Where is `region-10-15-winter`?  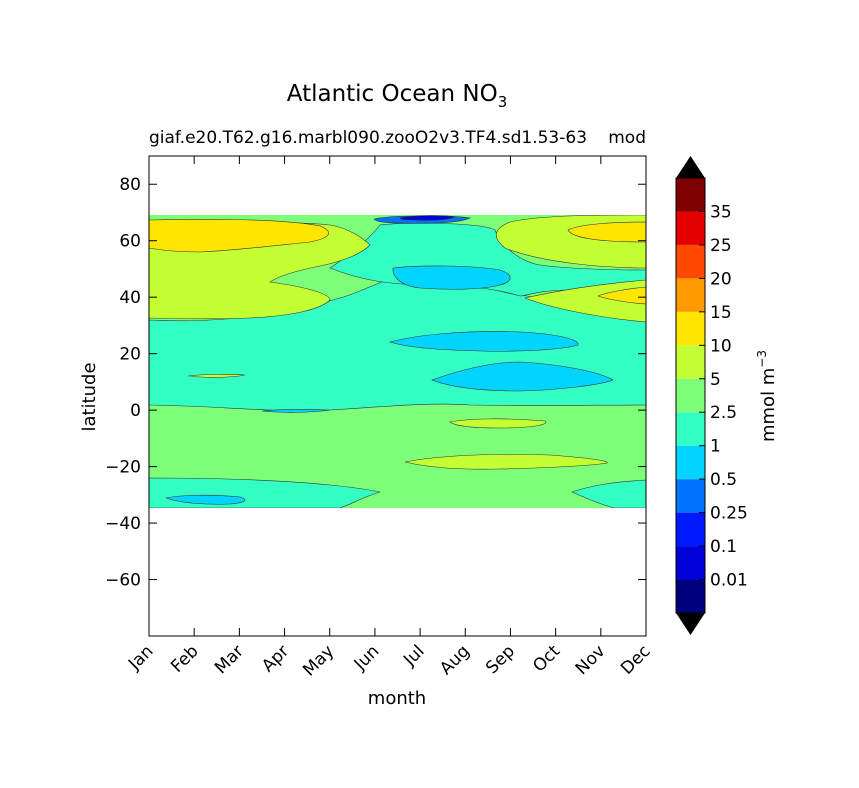
region-10-15-winter is located at coordinates (239, 236).